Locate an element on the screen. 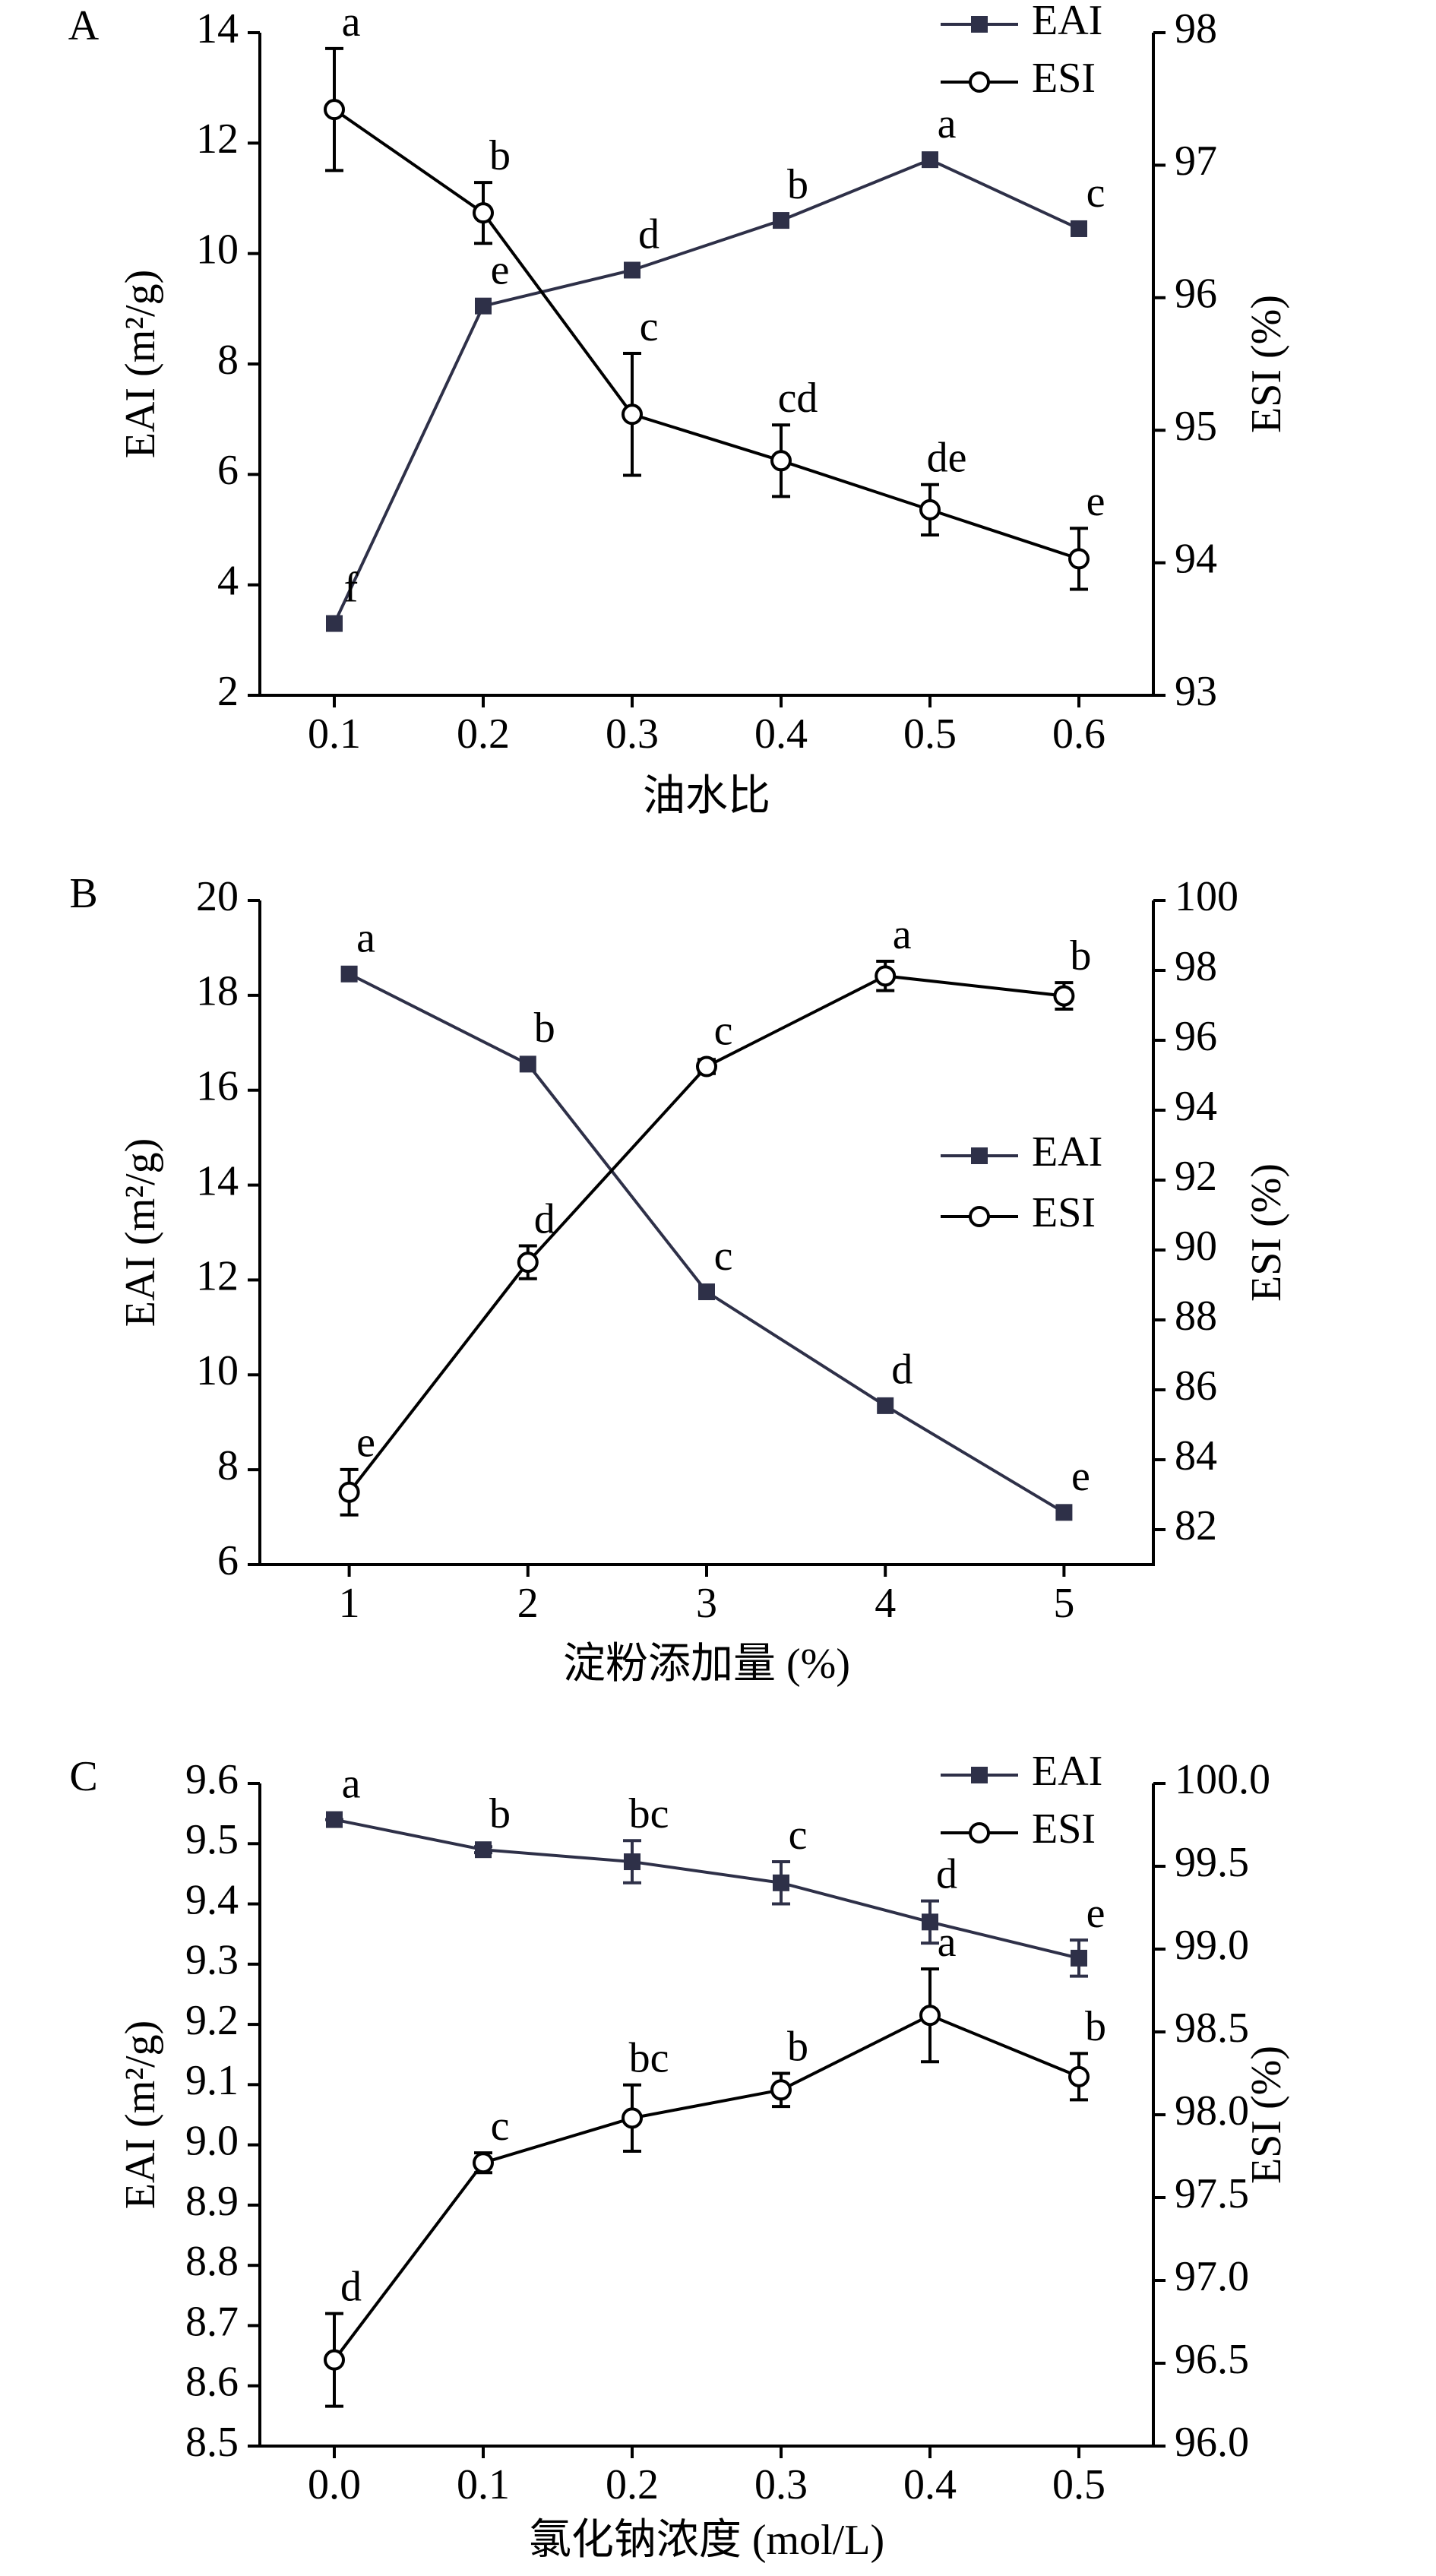  y2-tick-label: 90 is located at coordinates (1196, 1246).